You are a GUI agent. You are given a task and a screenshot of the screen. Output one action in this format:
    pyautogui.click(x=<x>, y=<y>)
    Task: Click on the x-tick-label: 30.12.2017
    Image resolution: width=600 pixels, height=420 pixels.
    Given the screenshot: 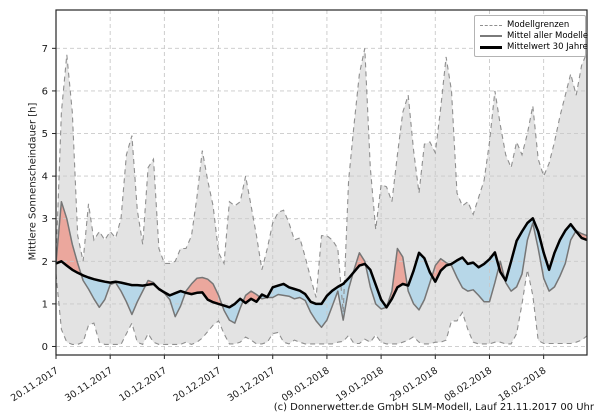 What is the action you would take?
    pyautogui.click(x=252, y=384)
    